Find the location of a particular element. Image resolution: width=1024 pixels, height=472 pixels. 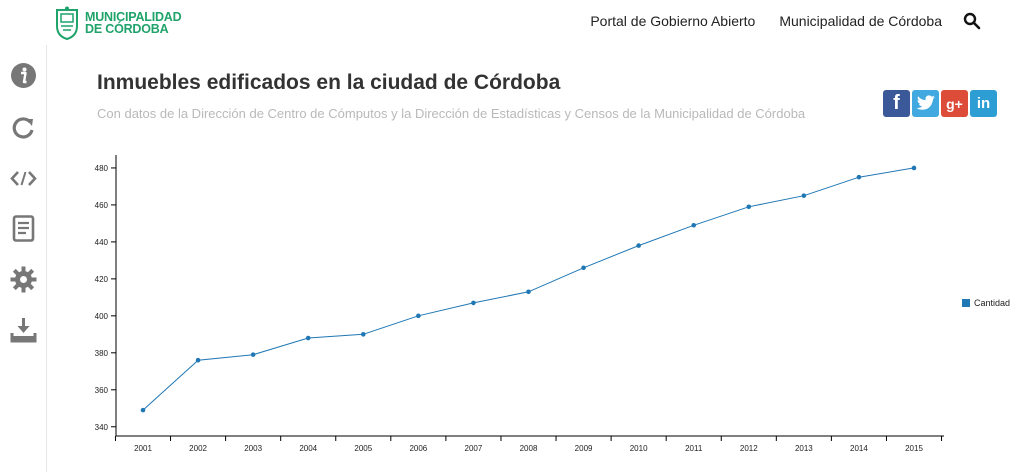

x-tick-label: 2001 is located at coordinates (143, 448).